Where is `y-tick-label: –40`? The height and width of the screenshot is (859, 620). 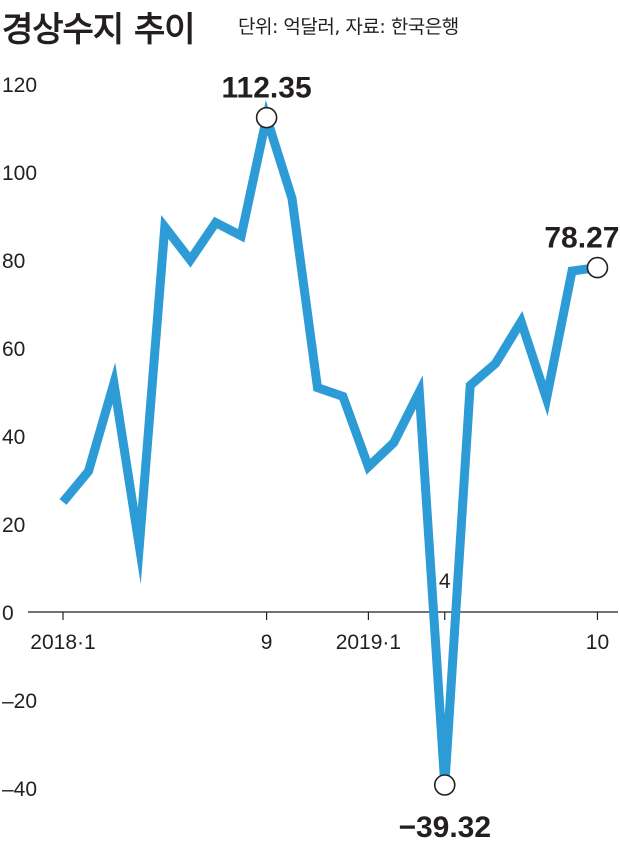
y-tick-label: –40 is located at coordinates (19, 789).